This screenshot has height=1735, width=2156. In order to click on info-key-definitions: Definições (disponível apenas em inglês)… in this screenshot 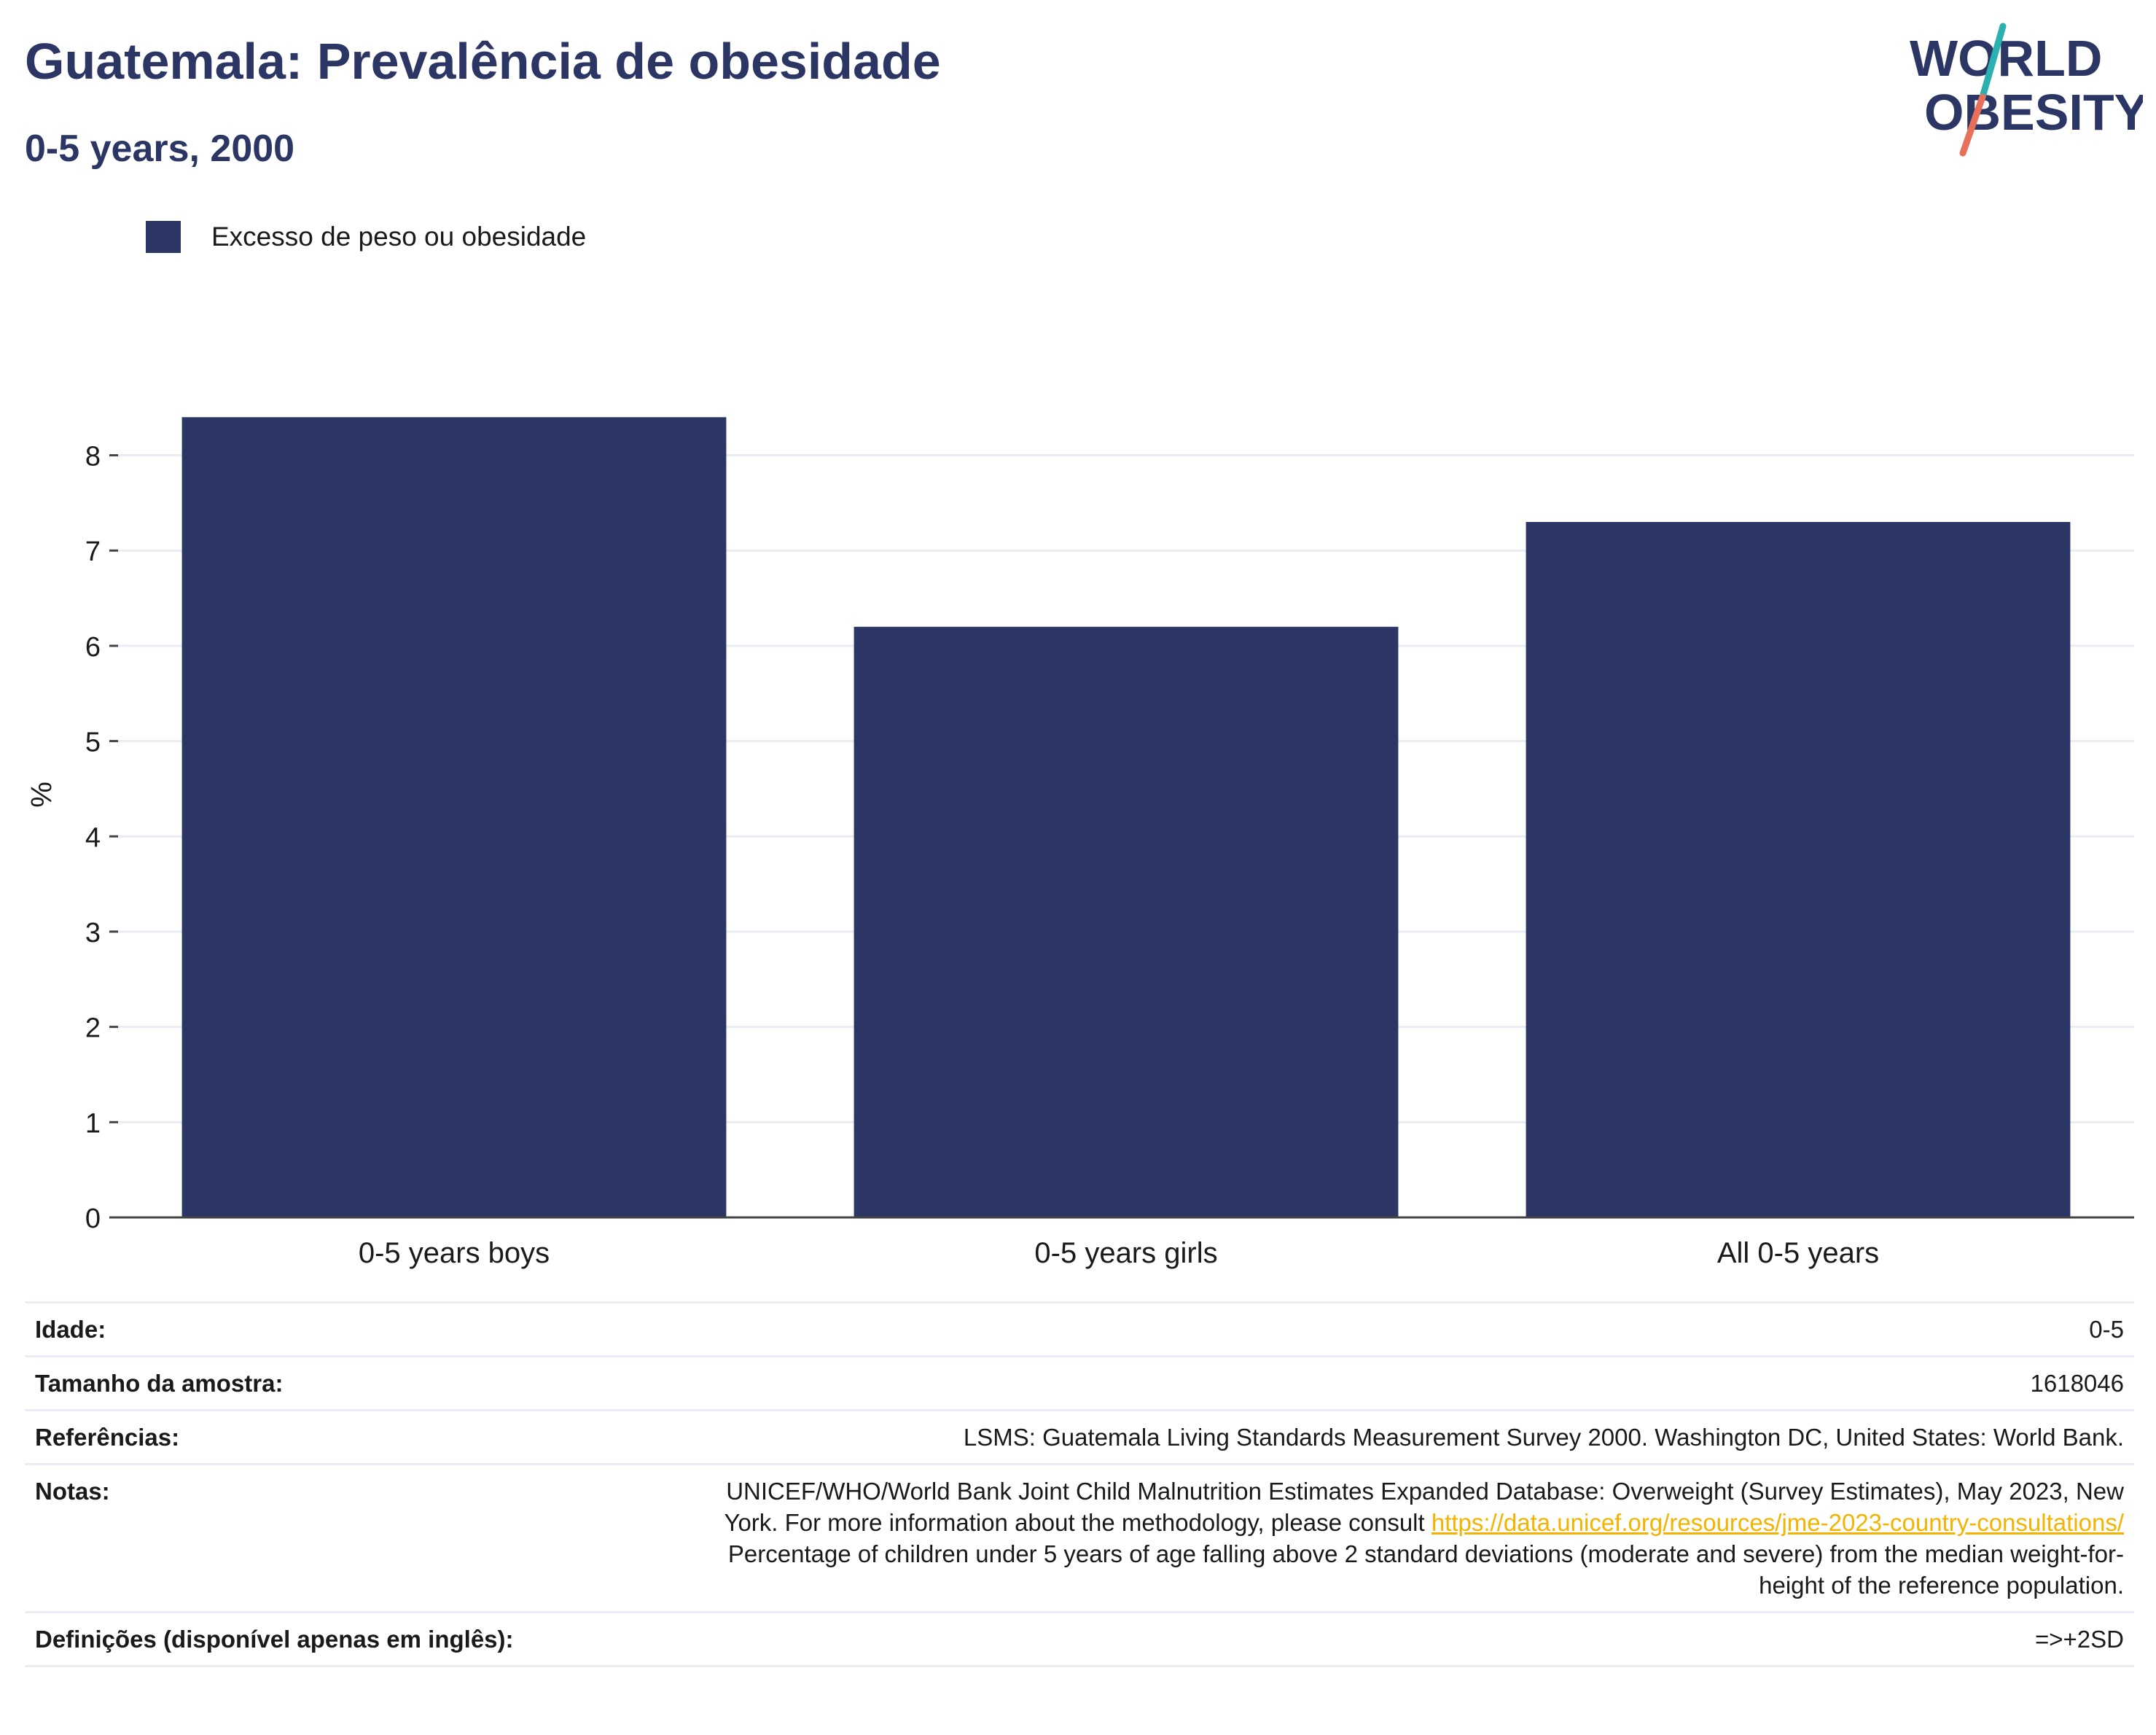, I will do `click(363, 1639)`.